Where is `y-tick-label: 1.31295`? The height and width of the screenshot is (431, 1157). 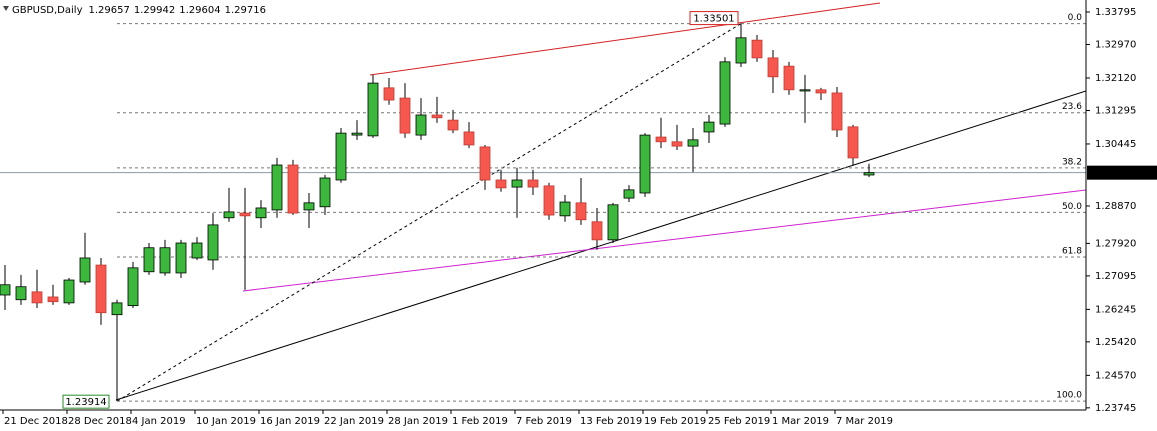 y-tick-label: 1.31295 is located at coordinates (1115, 110).